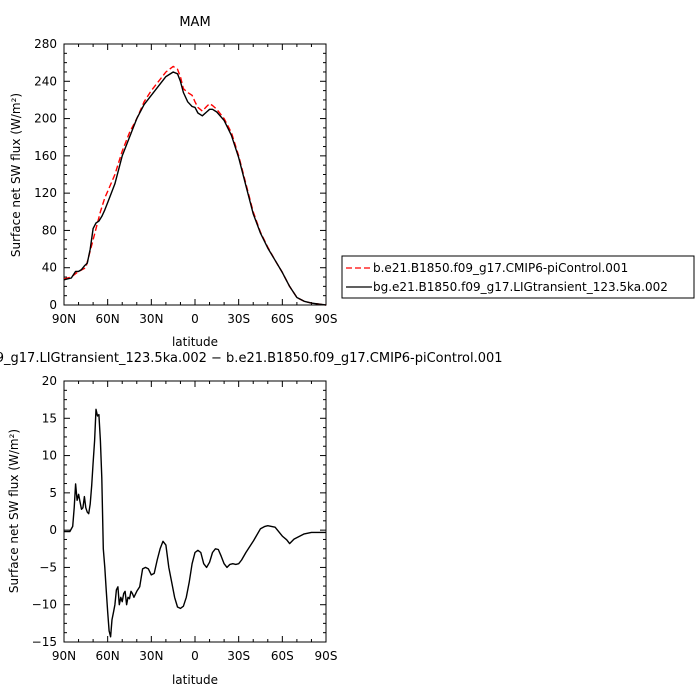 This screenshot has height=700, width=700. What do you see at coordinates (195, 342) in the screenshot?
I see `top-x-axis-title: latitude` at bounding box center [195, 342].